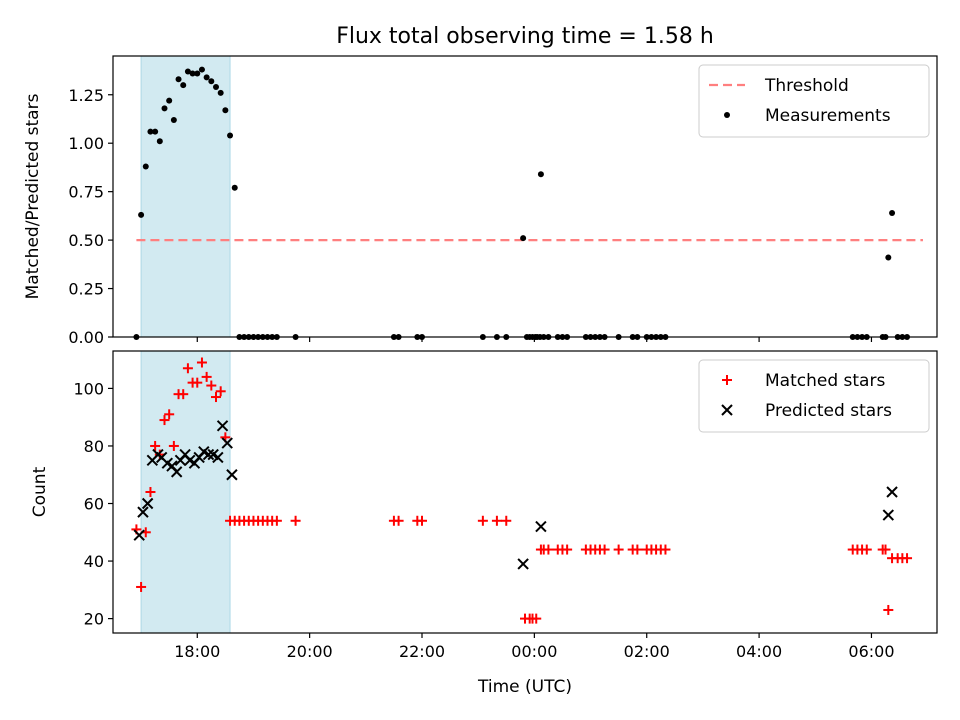 Image resolution: width=960 pixels, height=720 pixels. Describe the element at coordinates (759, 651) in the screenshot. I see `x-tick-label: 04:00` at that location.